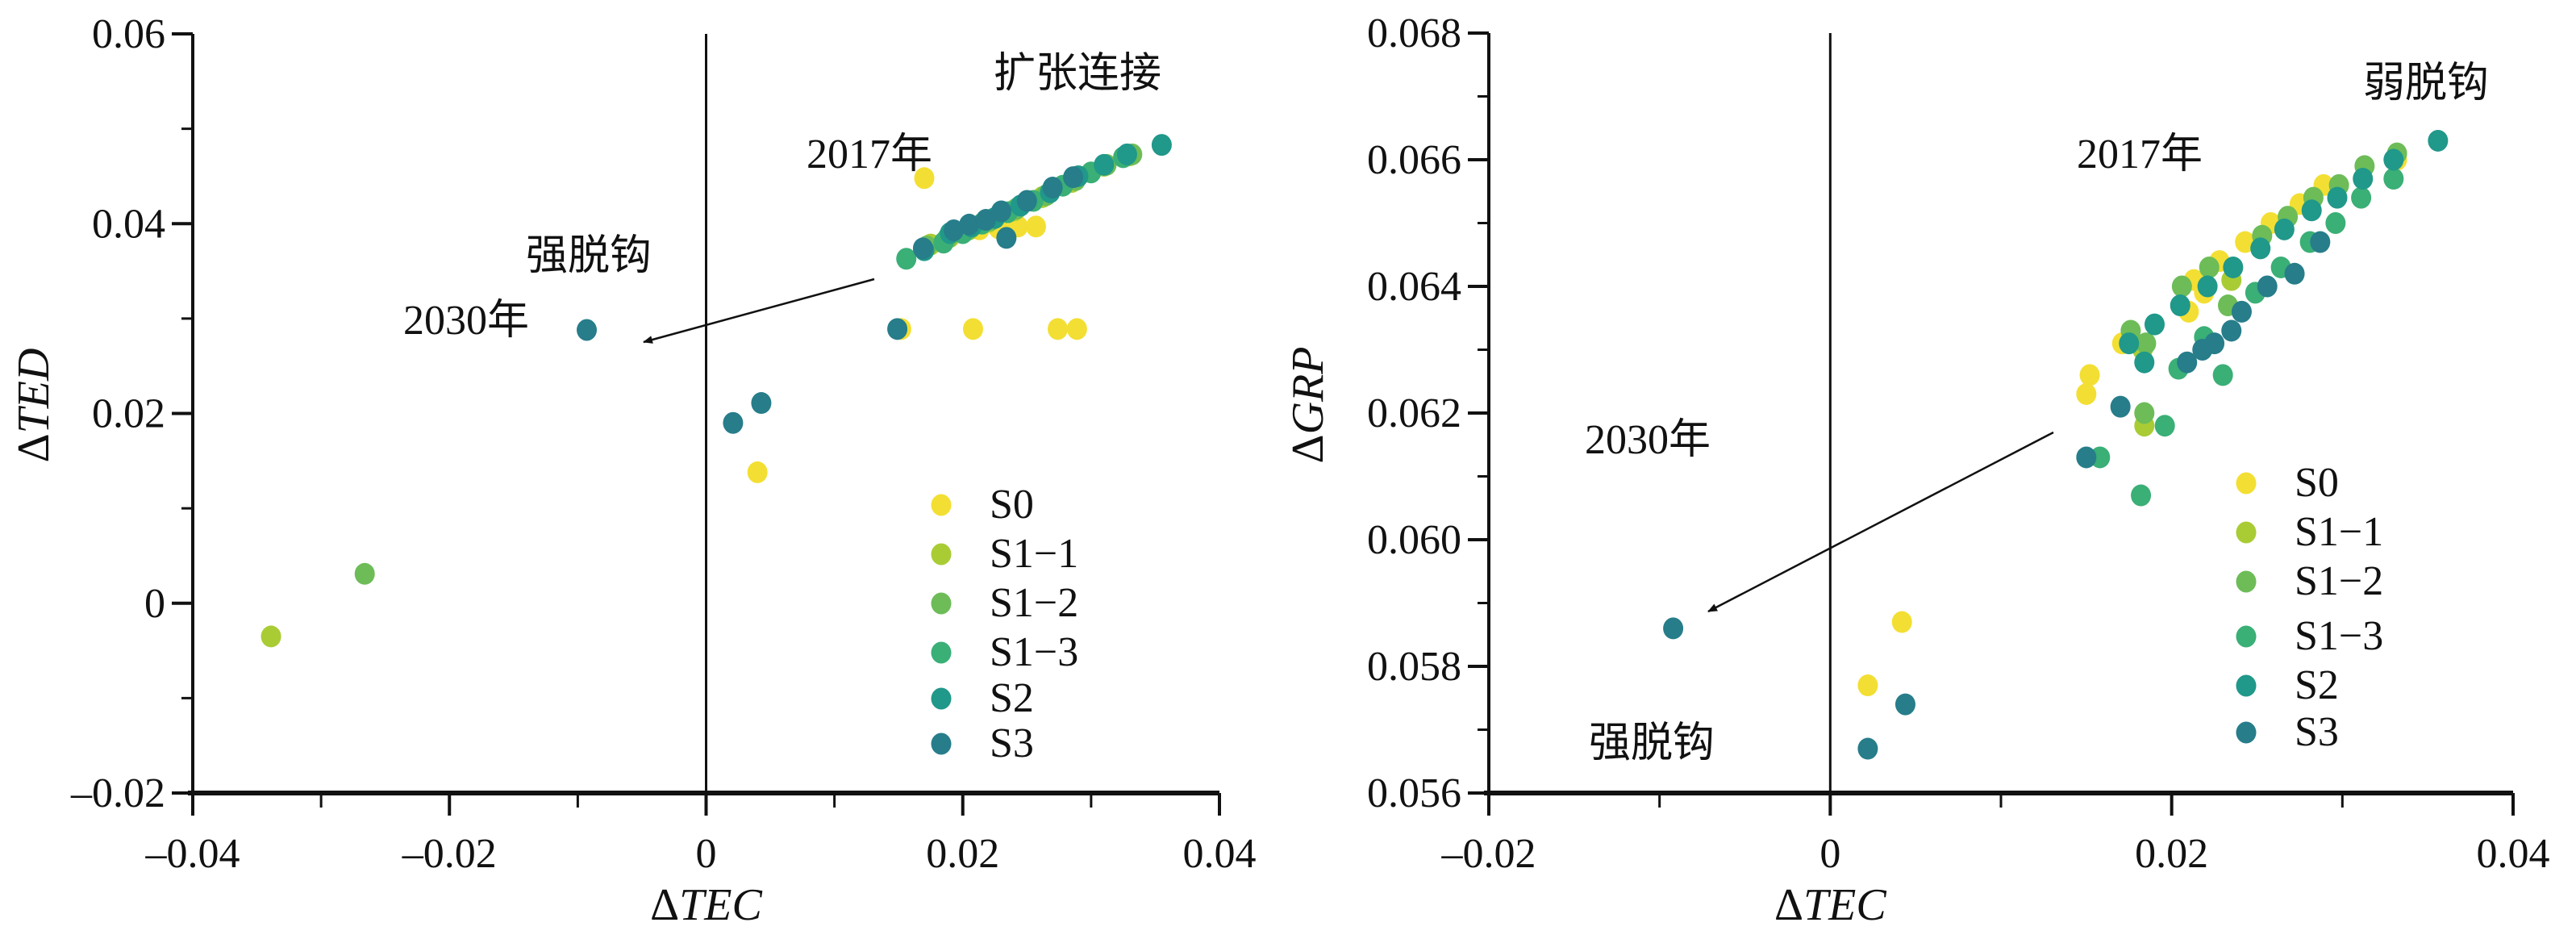 The image size is (2576, 935). What do you see at coordinates (154, 604) in the screenshot?
I see `y-tick-label: 0` at bounding box center [154, 604].